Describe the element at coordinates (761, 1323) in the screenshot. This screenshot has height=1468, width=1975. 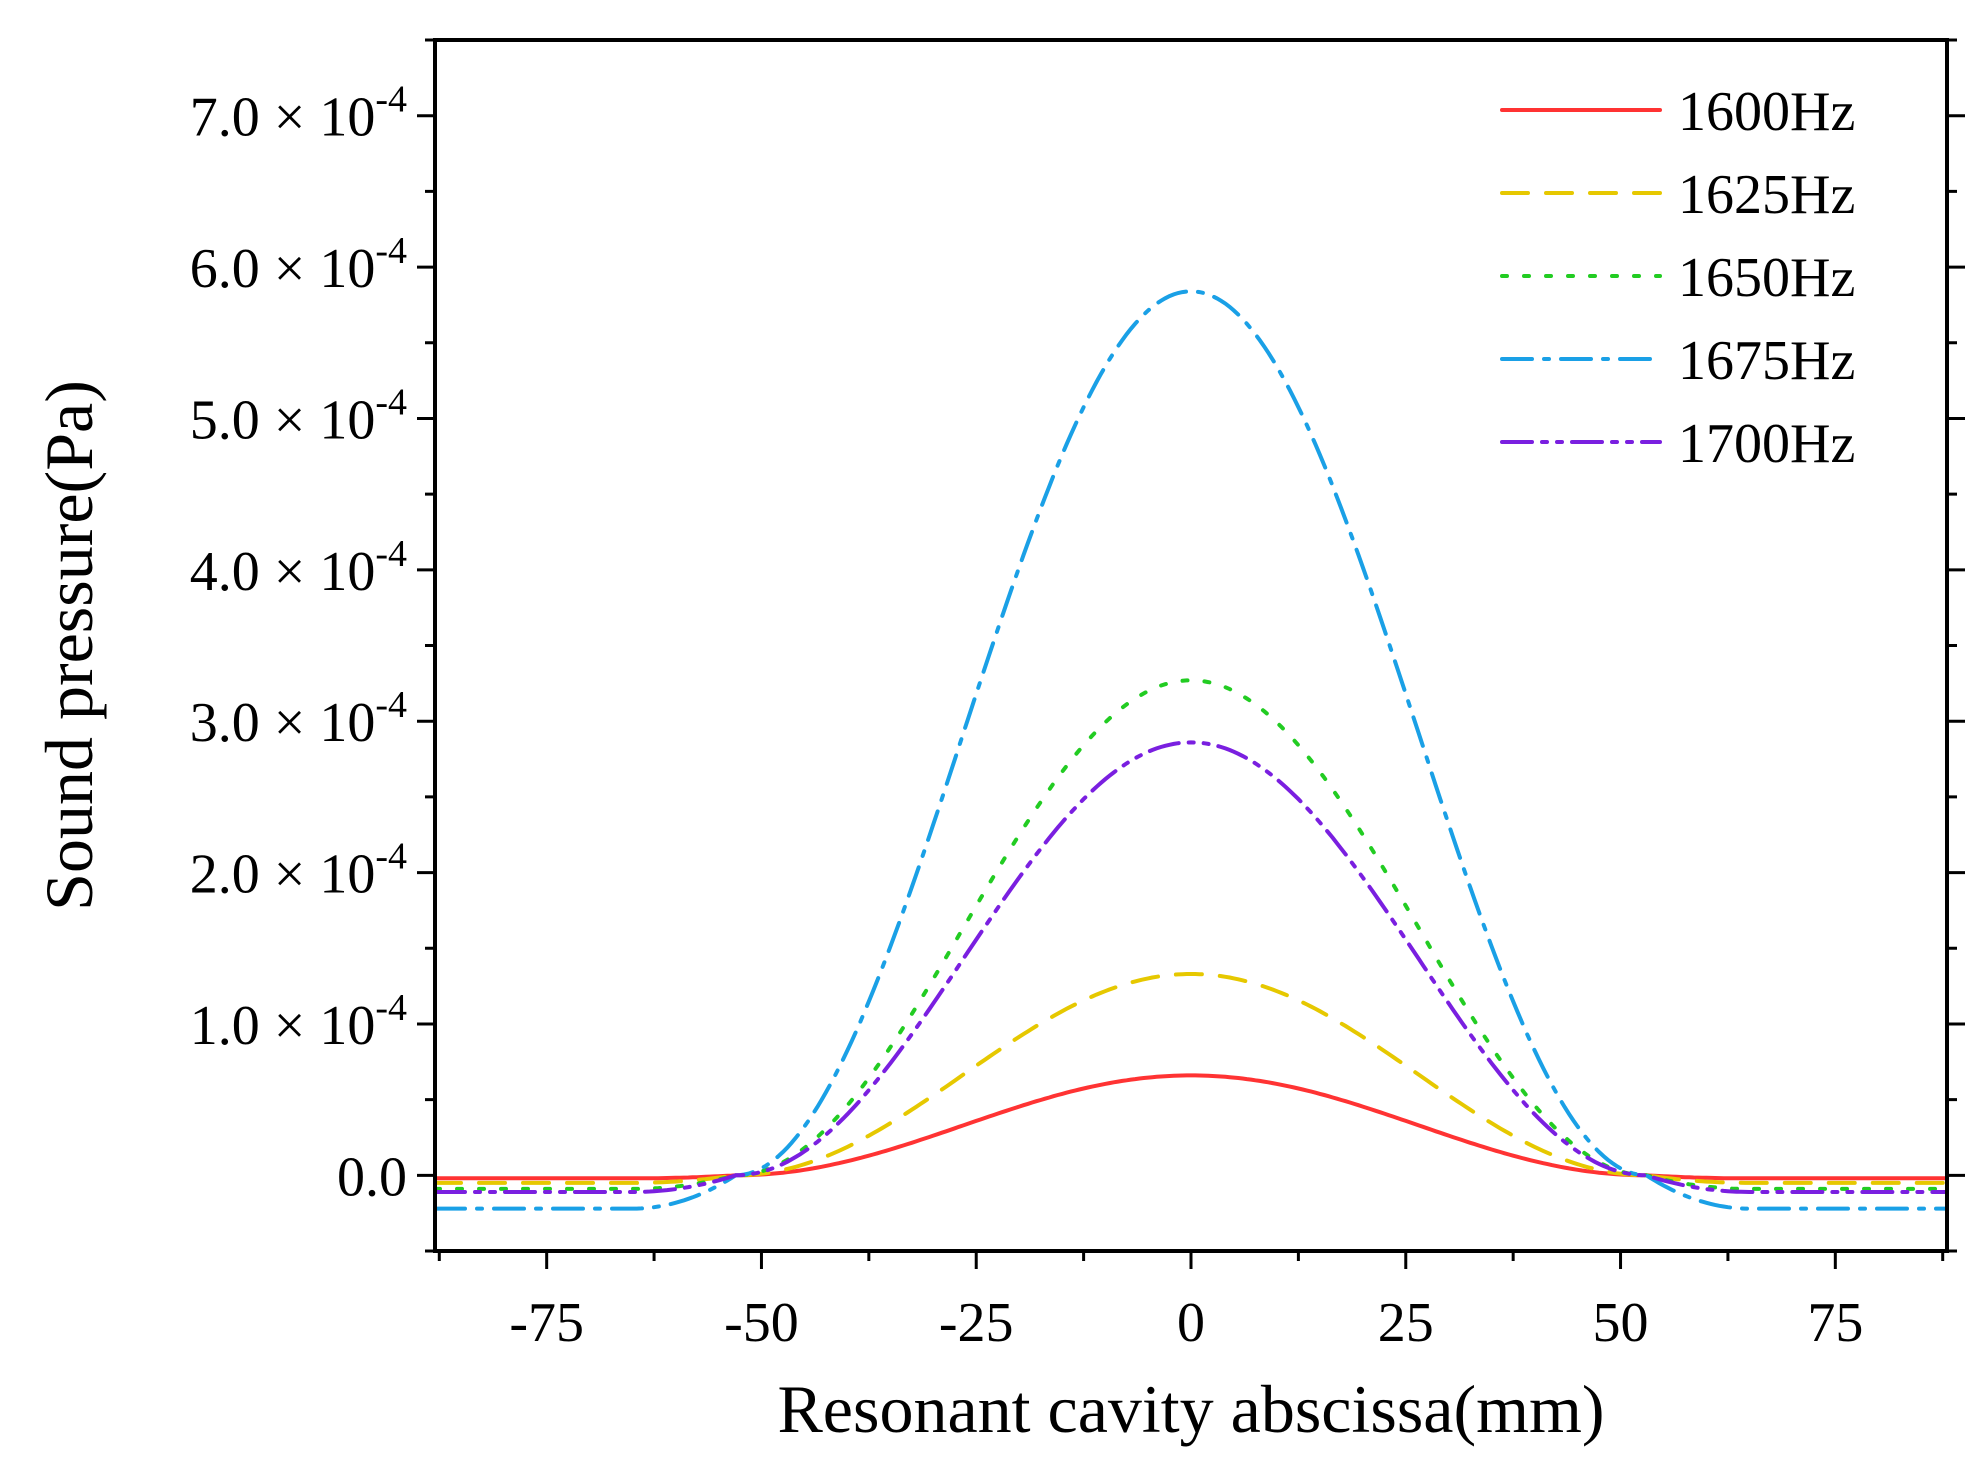
I see `x-tick-label: -50` at that location.